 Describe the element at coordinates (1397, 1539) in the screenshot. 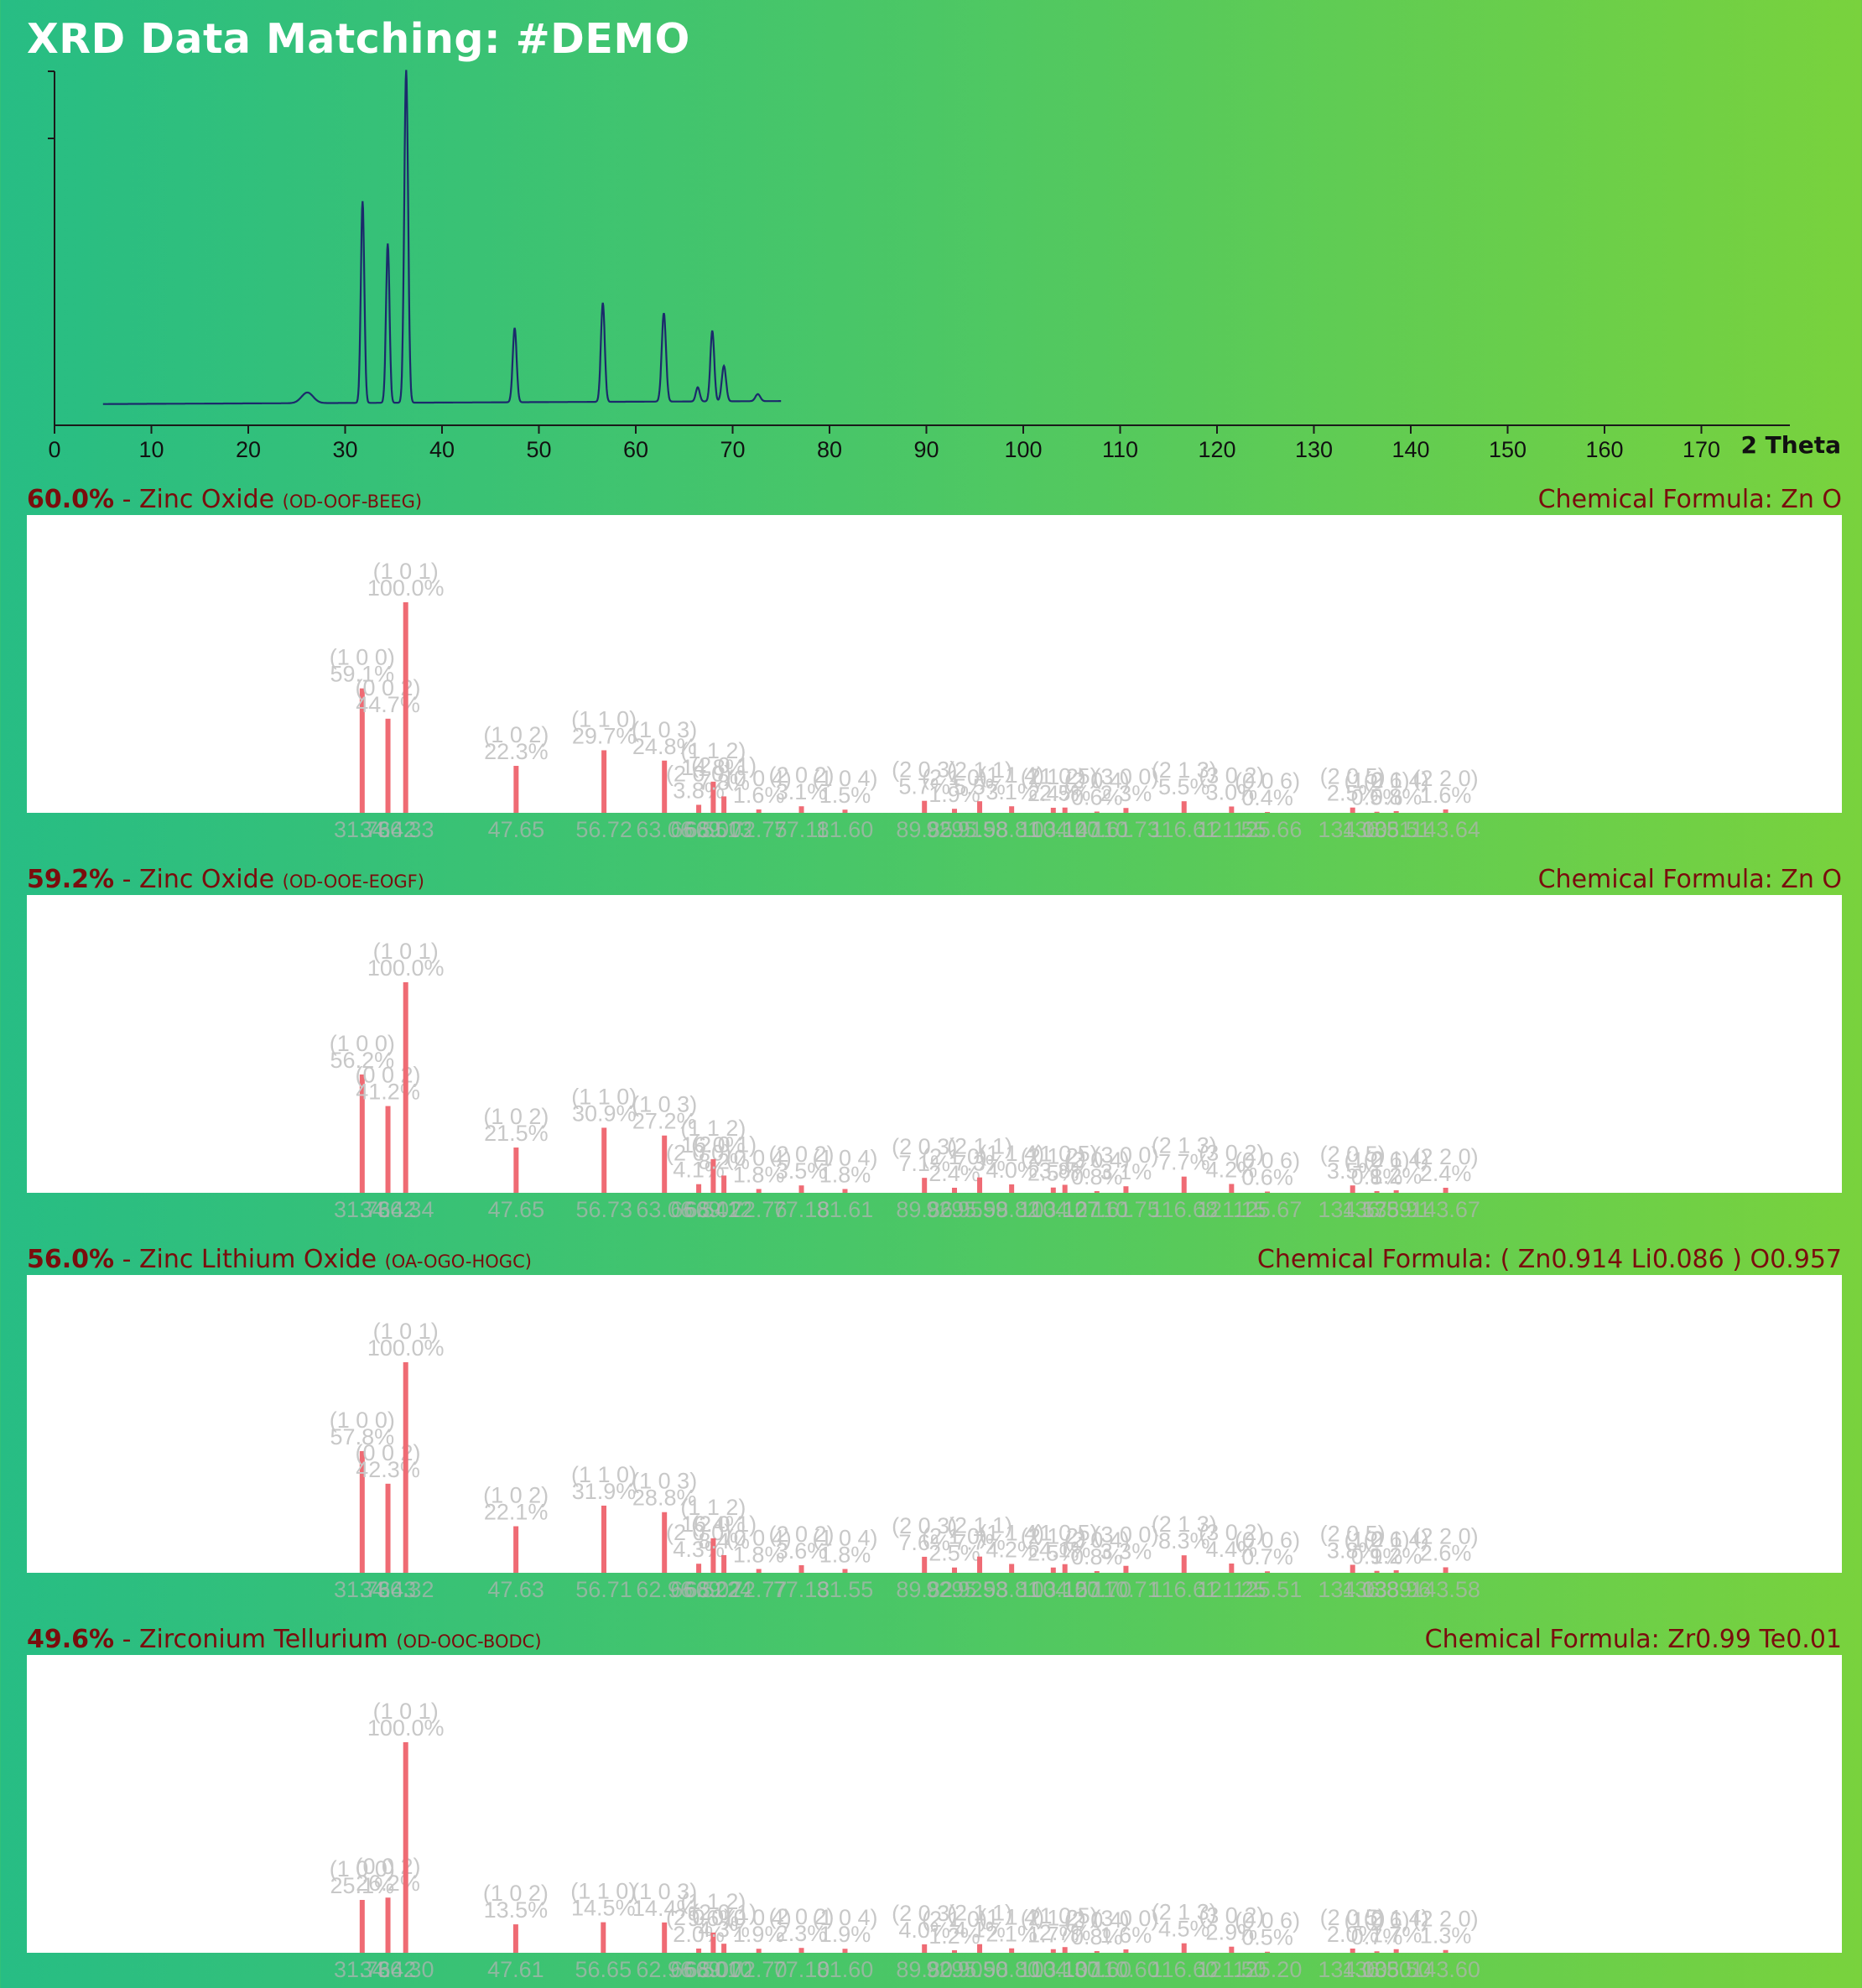

I see `peak-hkl-label: (2 1 4)` at that location.